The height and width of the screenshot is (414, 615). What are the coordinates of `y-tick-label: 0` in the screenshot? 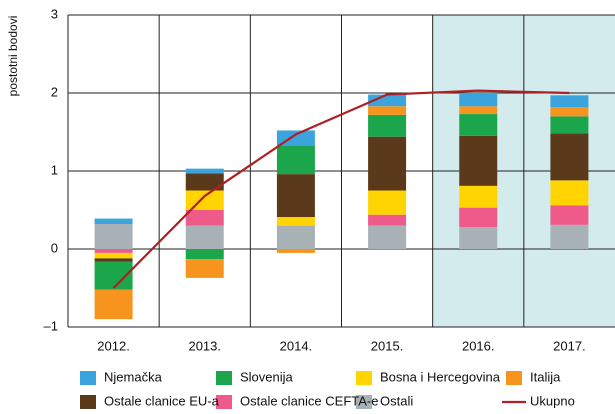 It's located at (54, 247).